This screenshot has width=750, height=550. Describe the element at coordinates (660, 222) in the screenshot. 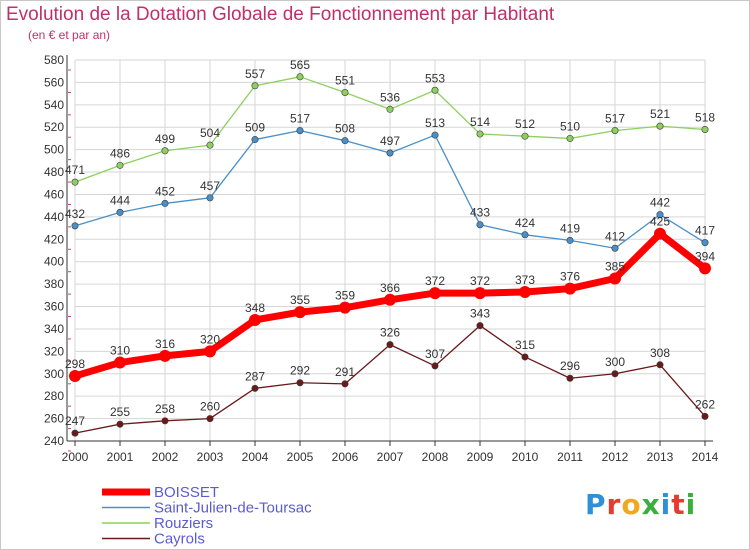

I see `data-label: 425` at that location.